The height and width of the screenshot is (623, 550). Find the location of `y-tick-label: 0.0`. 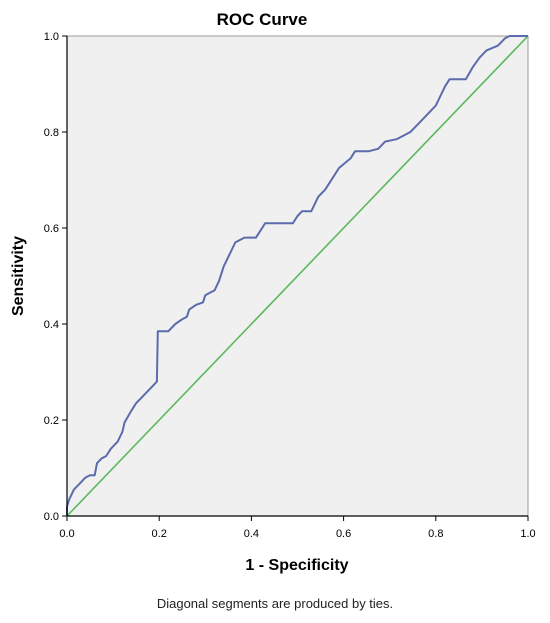

y-tick-label: 0.0 is located at coordinates (51, 517).